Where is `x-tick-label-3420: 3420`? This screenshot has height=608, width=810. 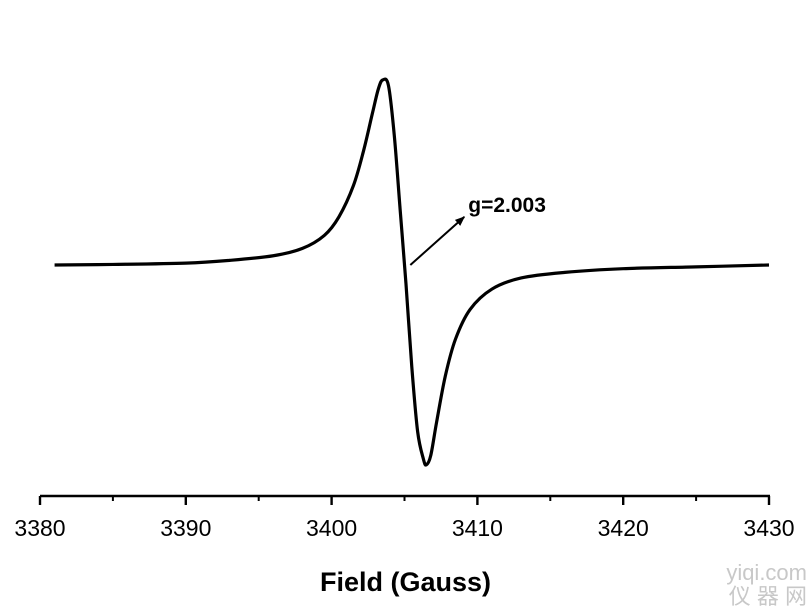
x-tick-label-3420: 3420 is located at coordinates (623, 528).